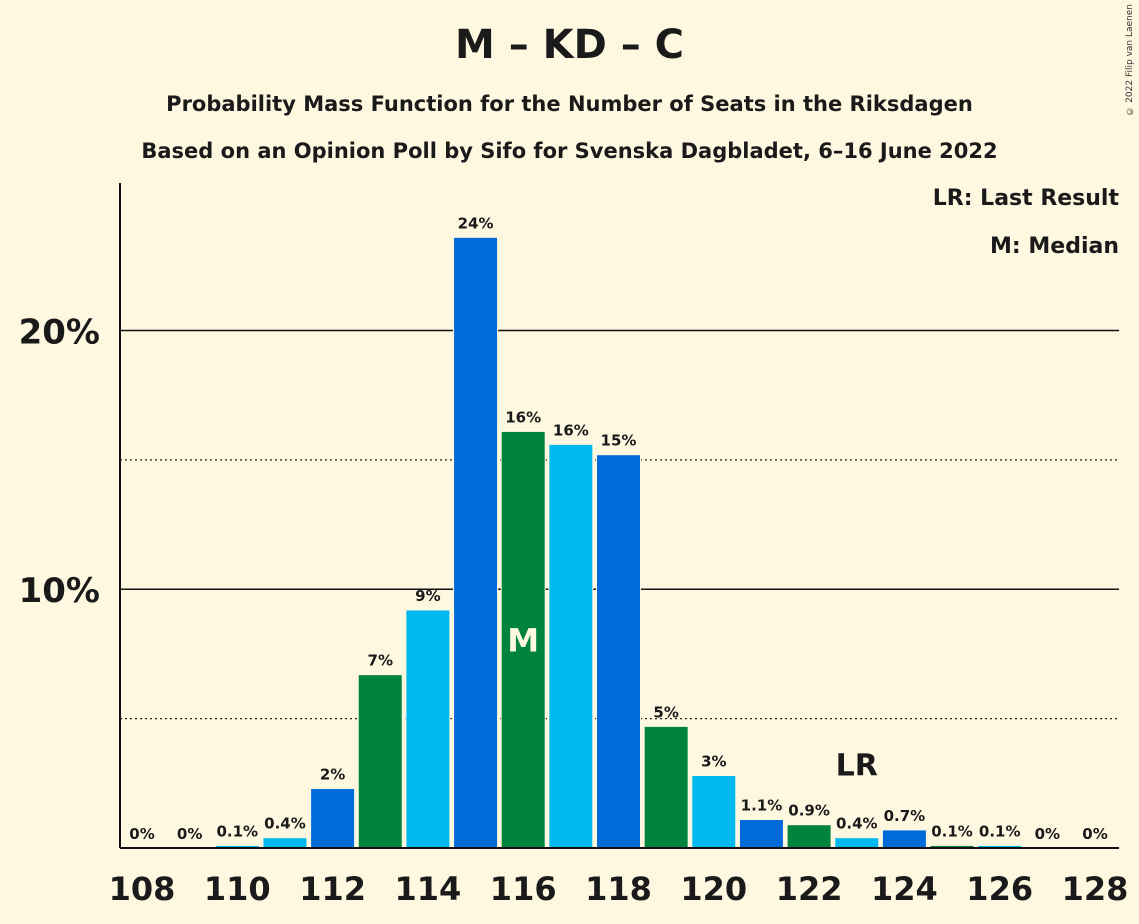 The image size is (1139, 924). I want to click on x-tick-label: 120, so click(713, 889).